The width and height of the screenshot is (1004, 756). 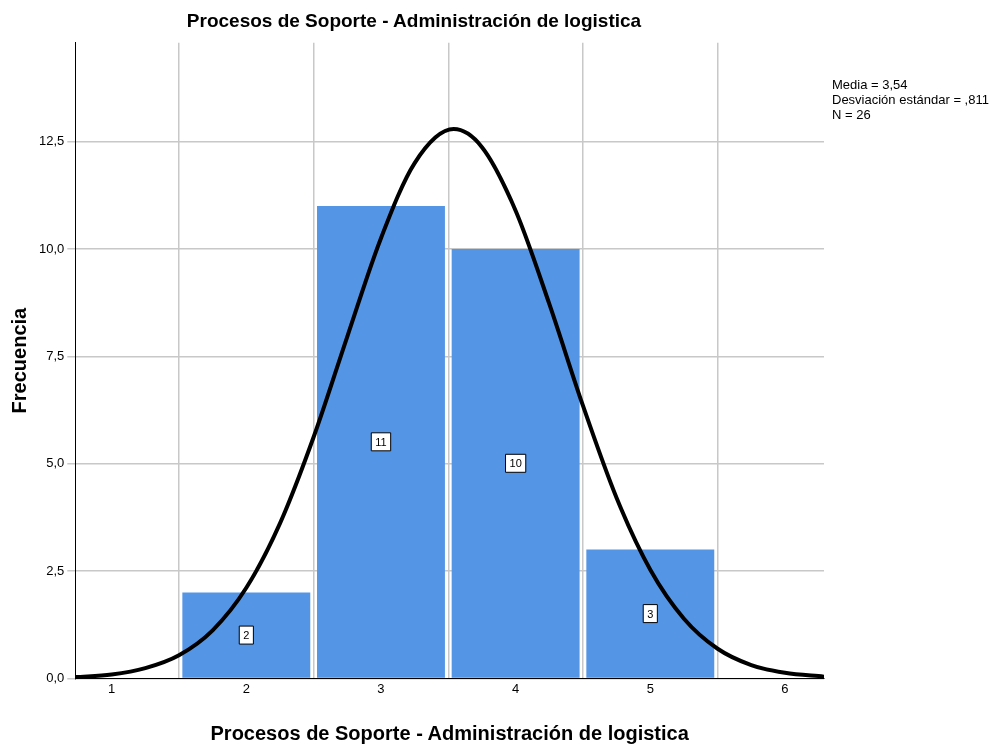 What do you see at coordinates (450, 732) in the screenshot?
I see `x-axis-title: Procesos de Soporte - Administración de logistica` at bounding box center [450, 732].